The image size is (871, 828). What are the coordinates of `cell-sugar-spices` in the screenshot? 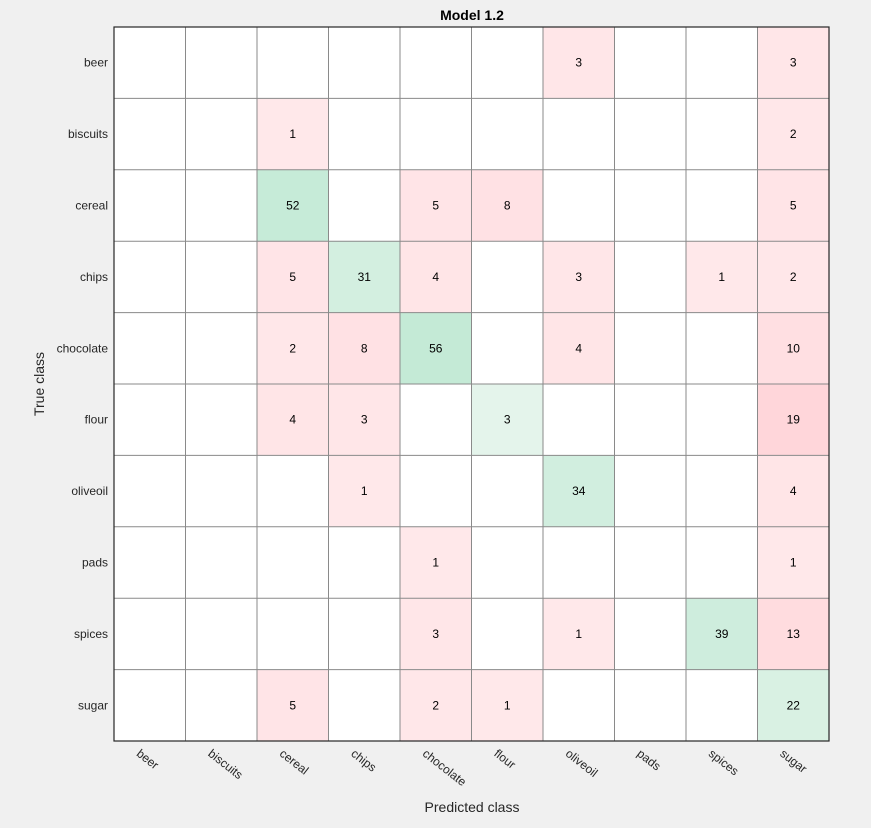 It's located at (722, 705).